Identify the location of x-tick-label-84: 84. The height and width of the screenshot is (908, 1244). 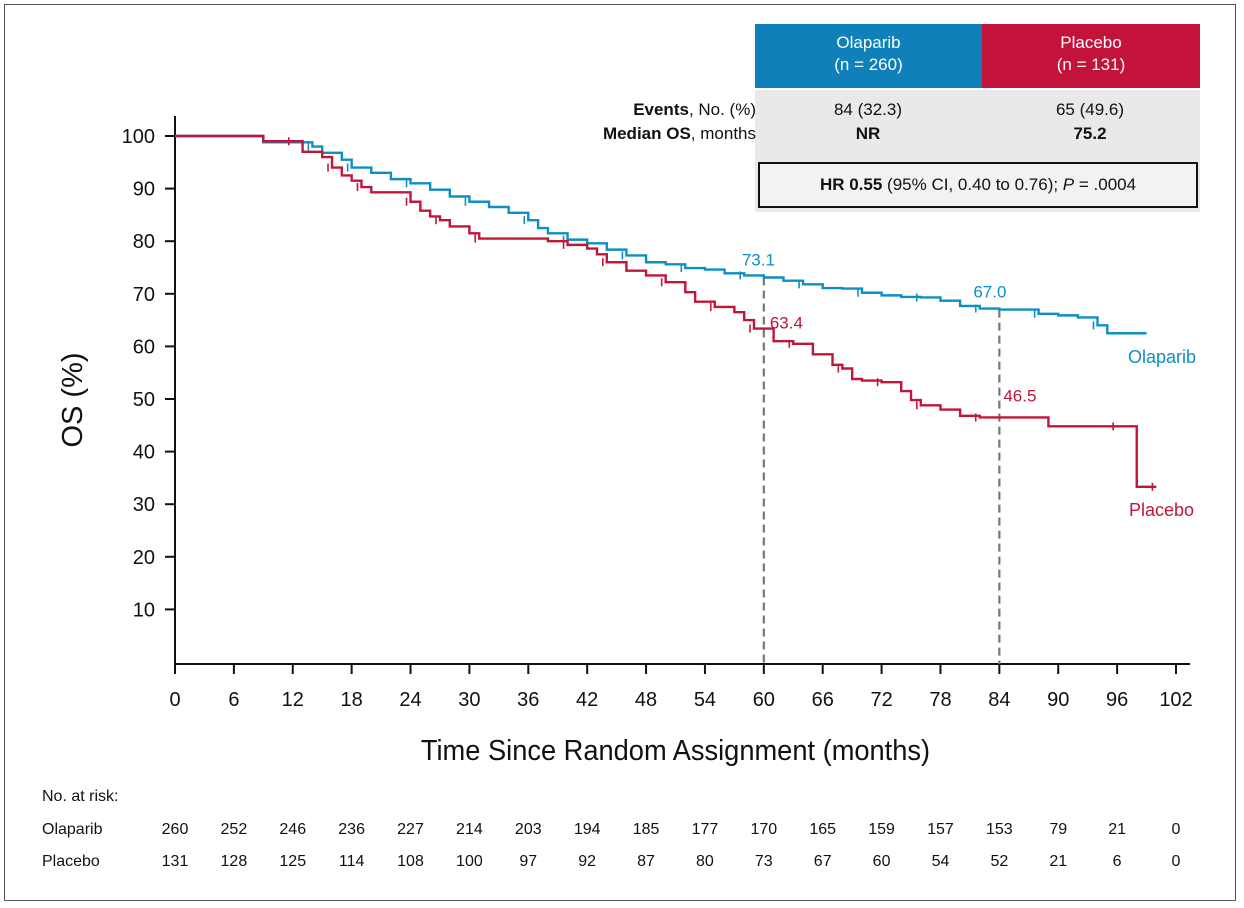
(999, 700).